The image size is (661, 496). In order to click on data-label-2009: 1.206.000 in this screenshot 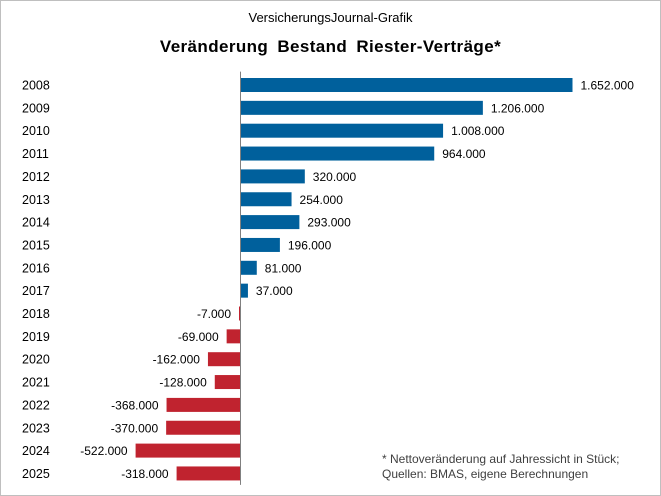, I will do `click(518, 108)`.